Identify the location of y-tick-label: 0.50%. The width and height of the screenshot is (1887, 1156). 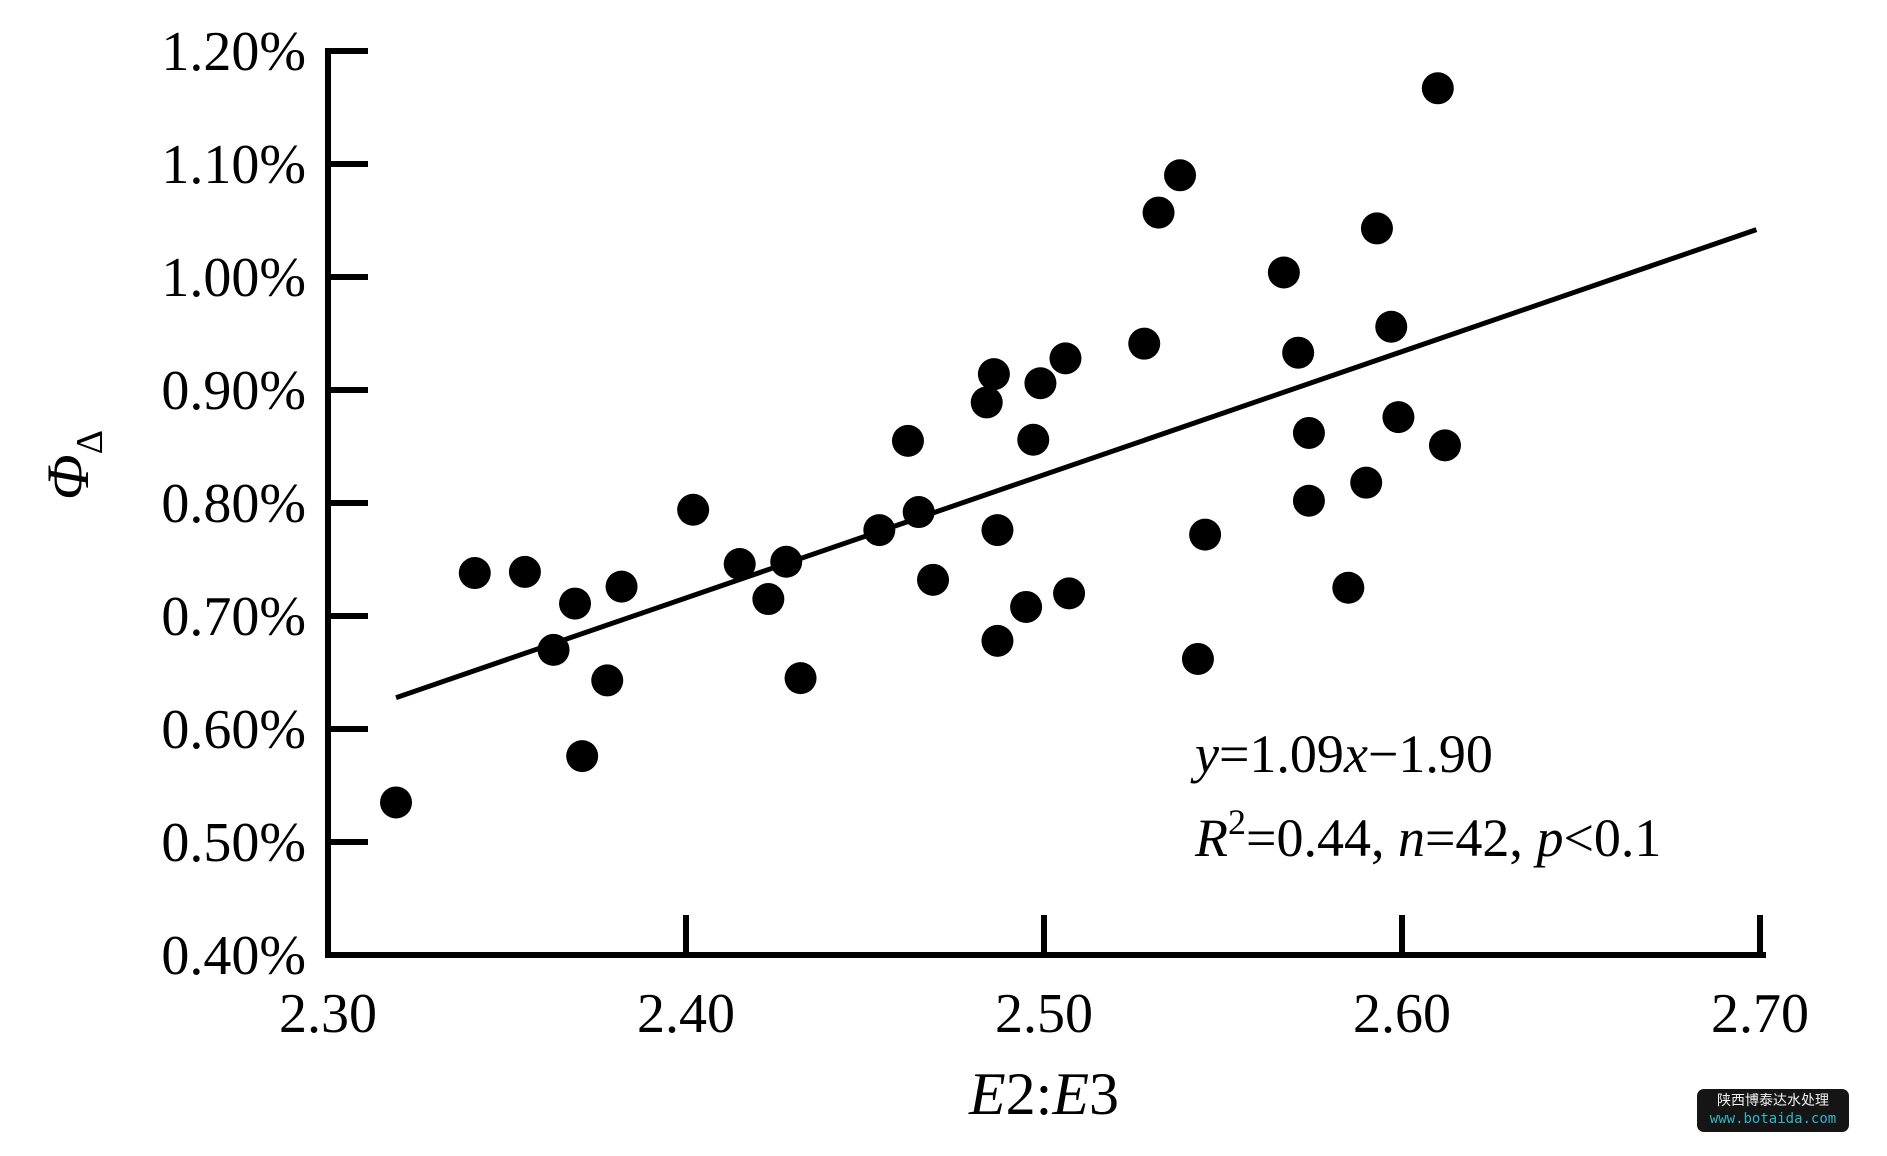
(233, 843).